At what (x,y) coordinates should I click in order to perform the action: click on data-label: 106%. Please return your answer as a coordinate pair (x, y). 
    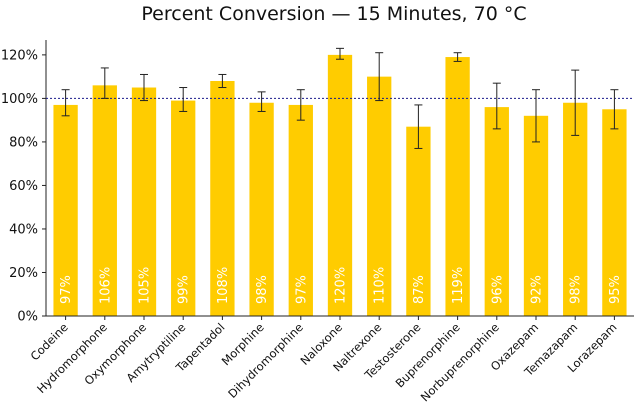
    Looking at the image, I should click on (105, 285).